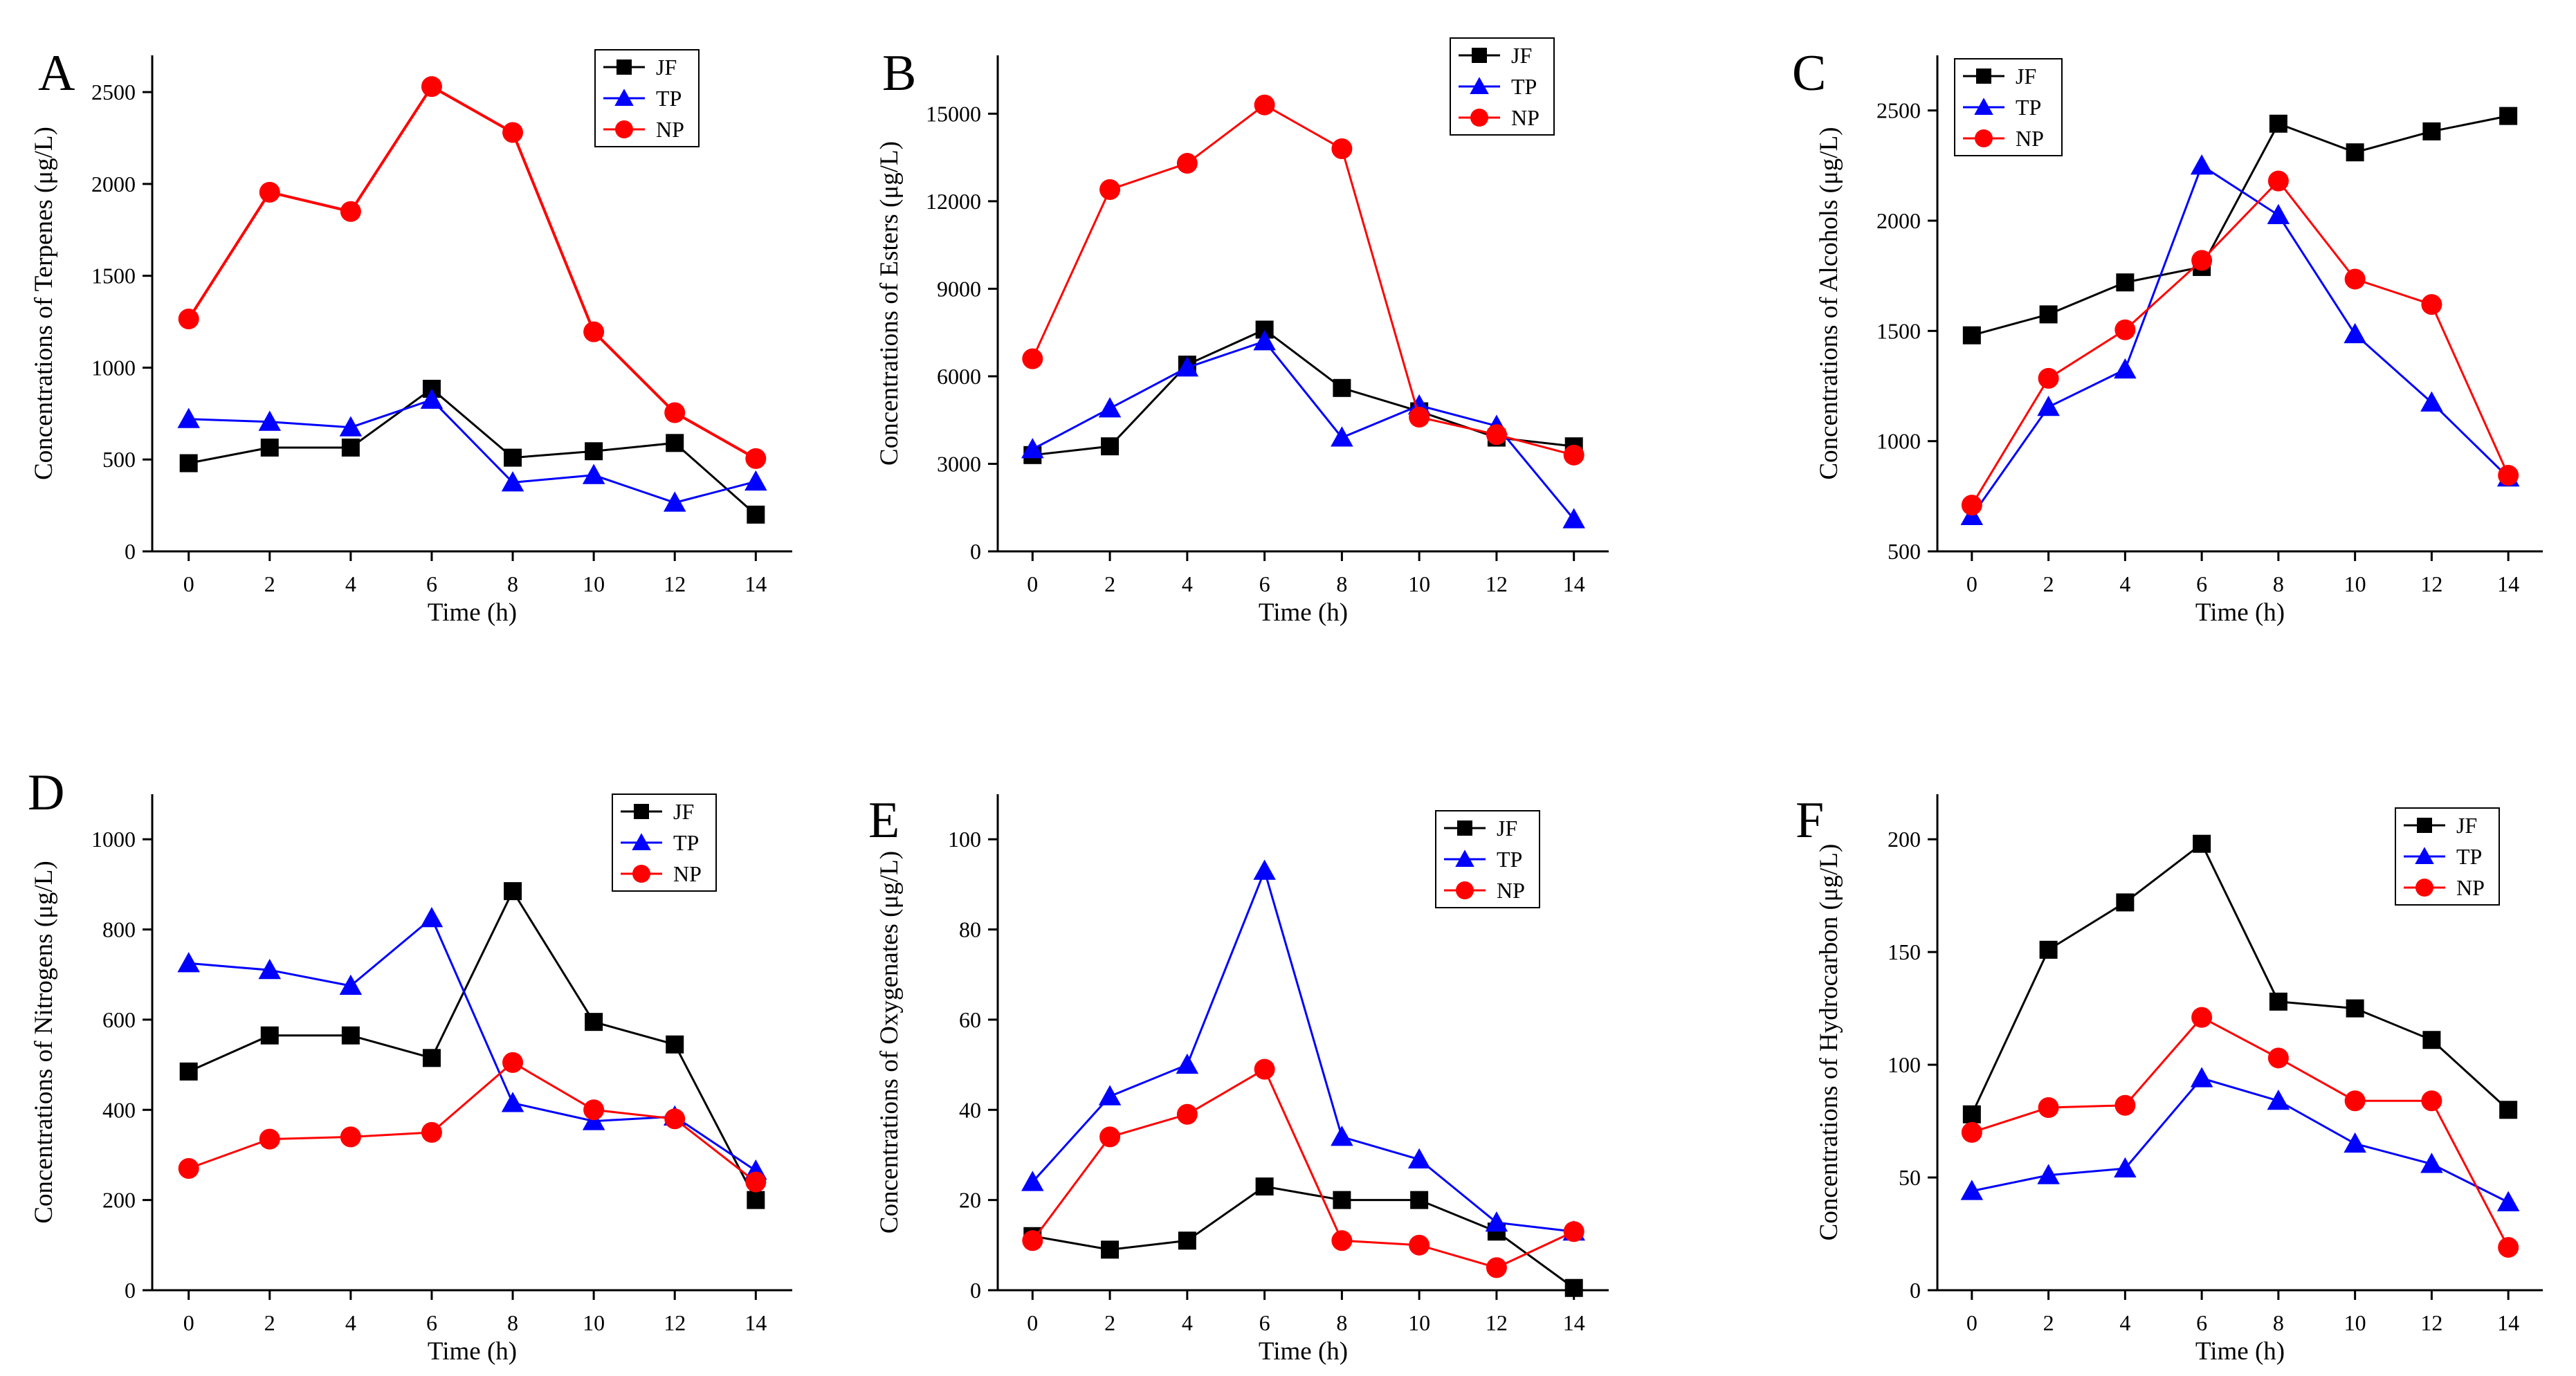  What do you see at coordinates (1899, 110) in the screenshot?
I see `y-tick-label: 2500` at bounding box center [1899, 110].